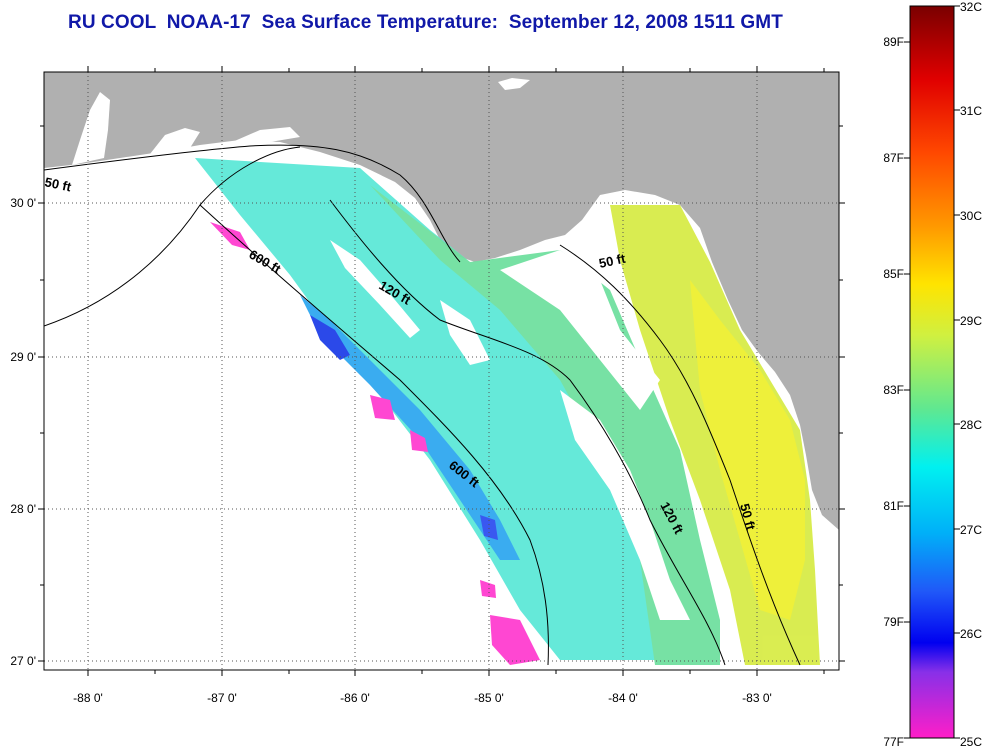 The height and width of the screenshot is (754, 992). I want to click on lon-tick-label: -87 0', so click(222, 698).